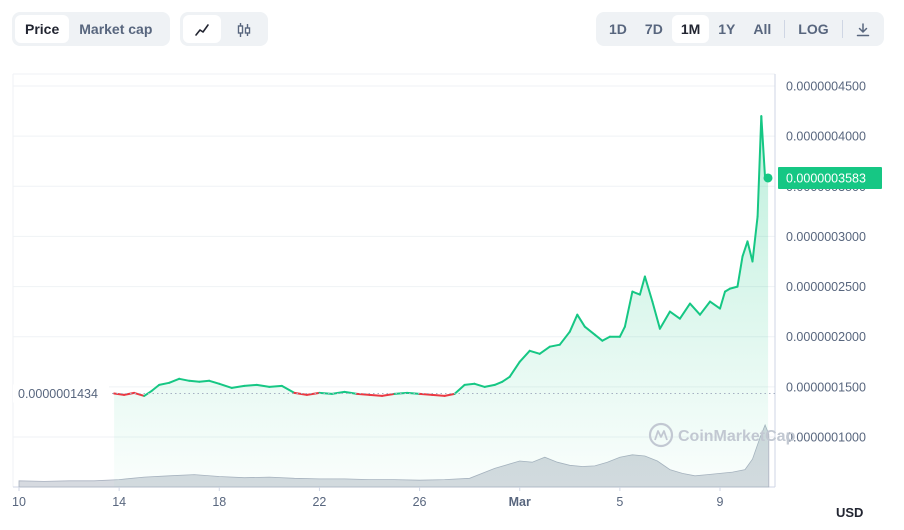  I want to click on candlestick-icon, so click(244, 30).